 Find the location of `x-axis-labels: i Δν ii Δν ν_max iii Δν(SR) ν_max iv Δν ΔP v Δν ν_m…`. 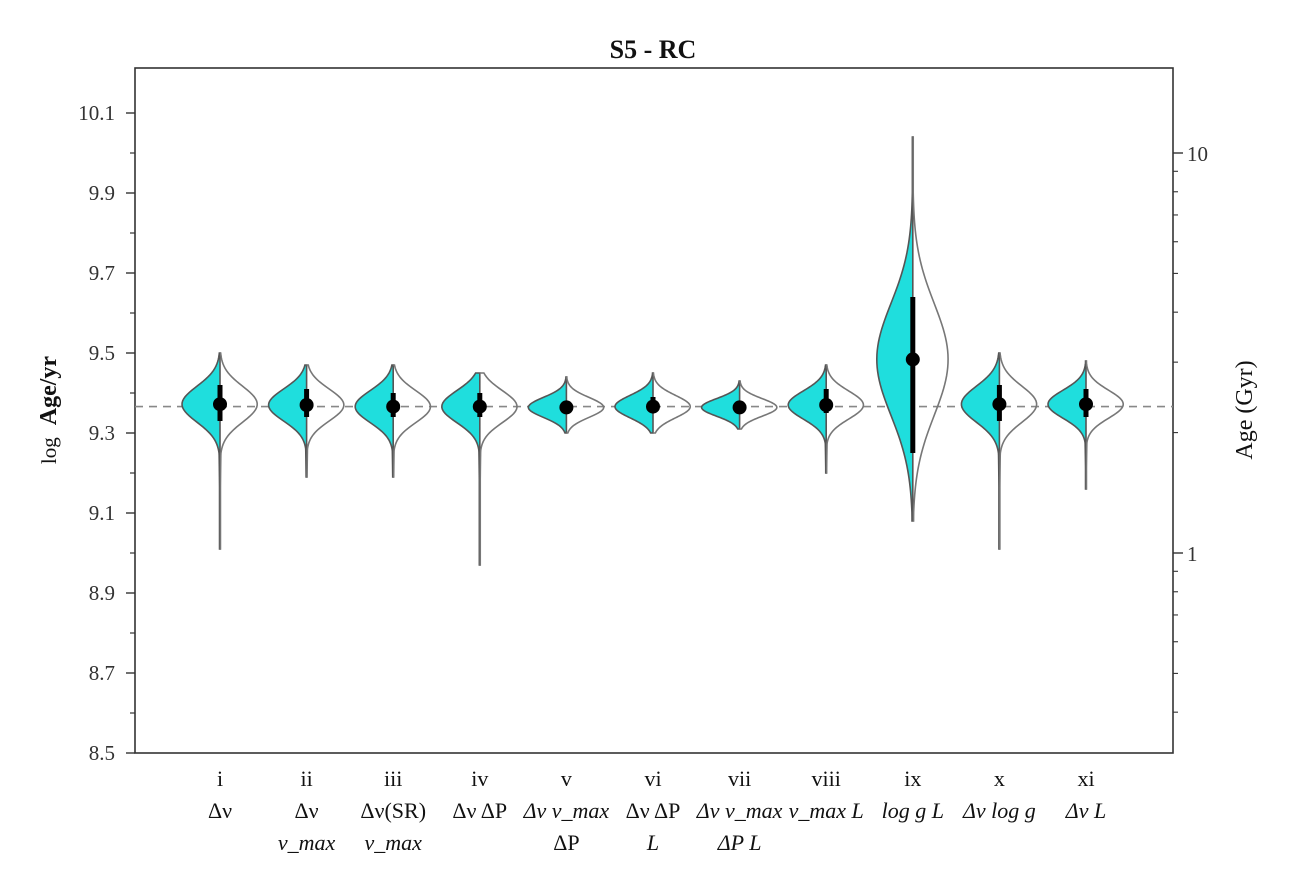

x-axis-labels: i Δν ii Δν ν_max iii Δν(SR) ν_max iv Δν ΔP v Δν ν_m… is located at coordinates (657, 810).